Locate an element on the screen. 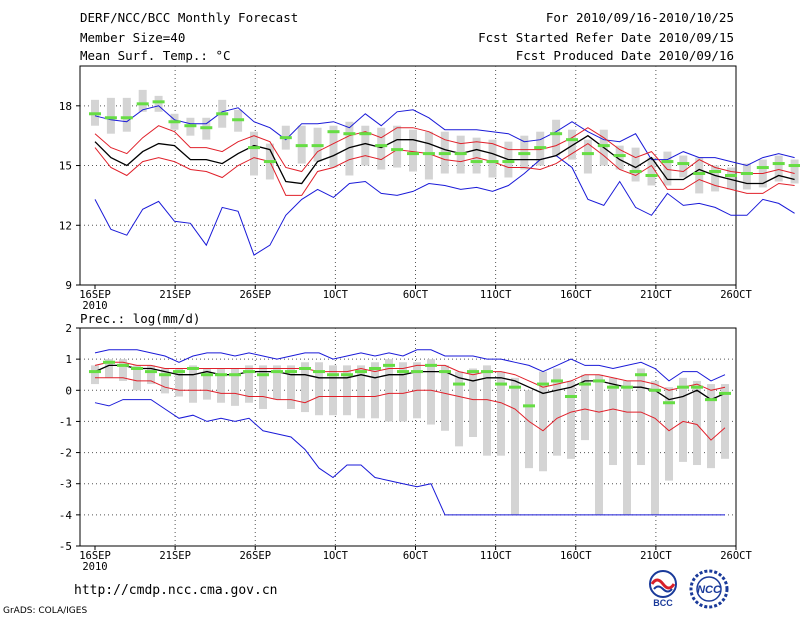 The image size is (800, 618). y-tick-label: -1 is located at coordinates (65, 421).